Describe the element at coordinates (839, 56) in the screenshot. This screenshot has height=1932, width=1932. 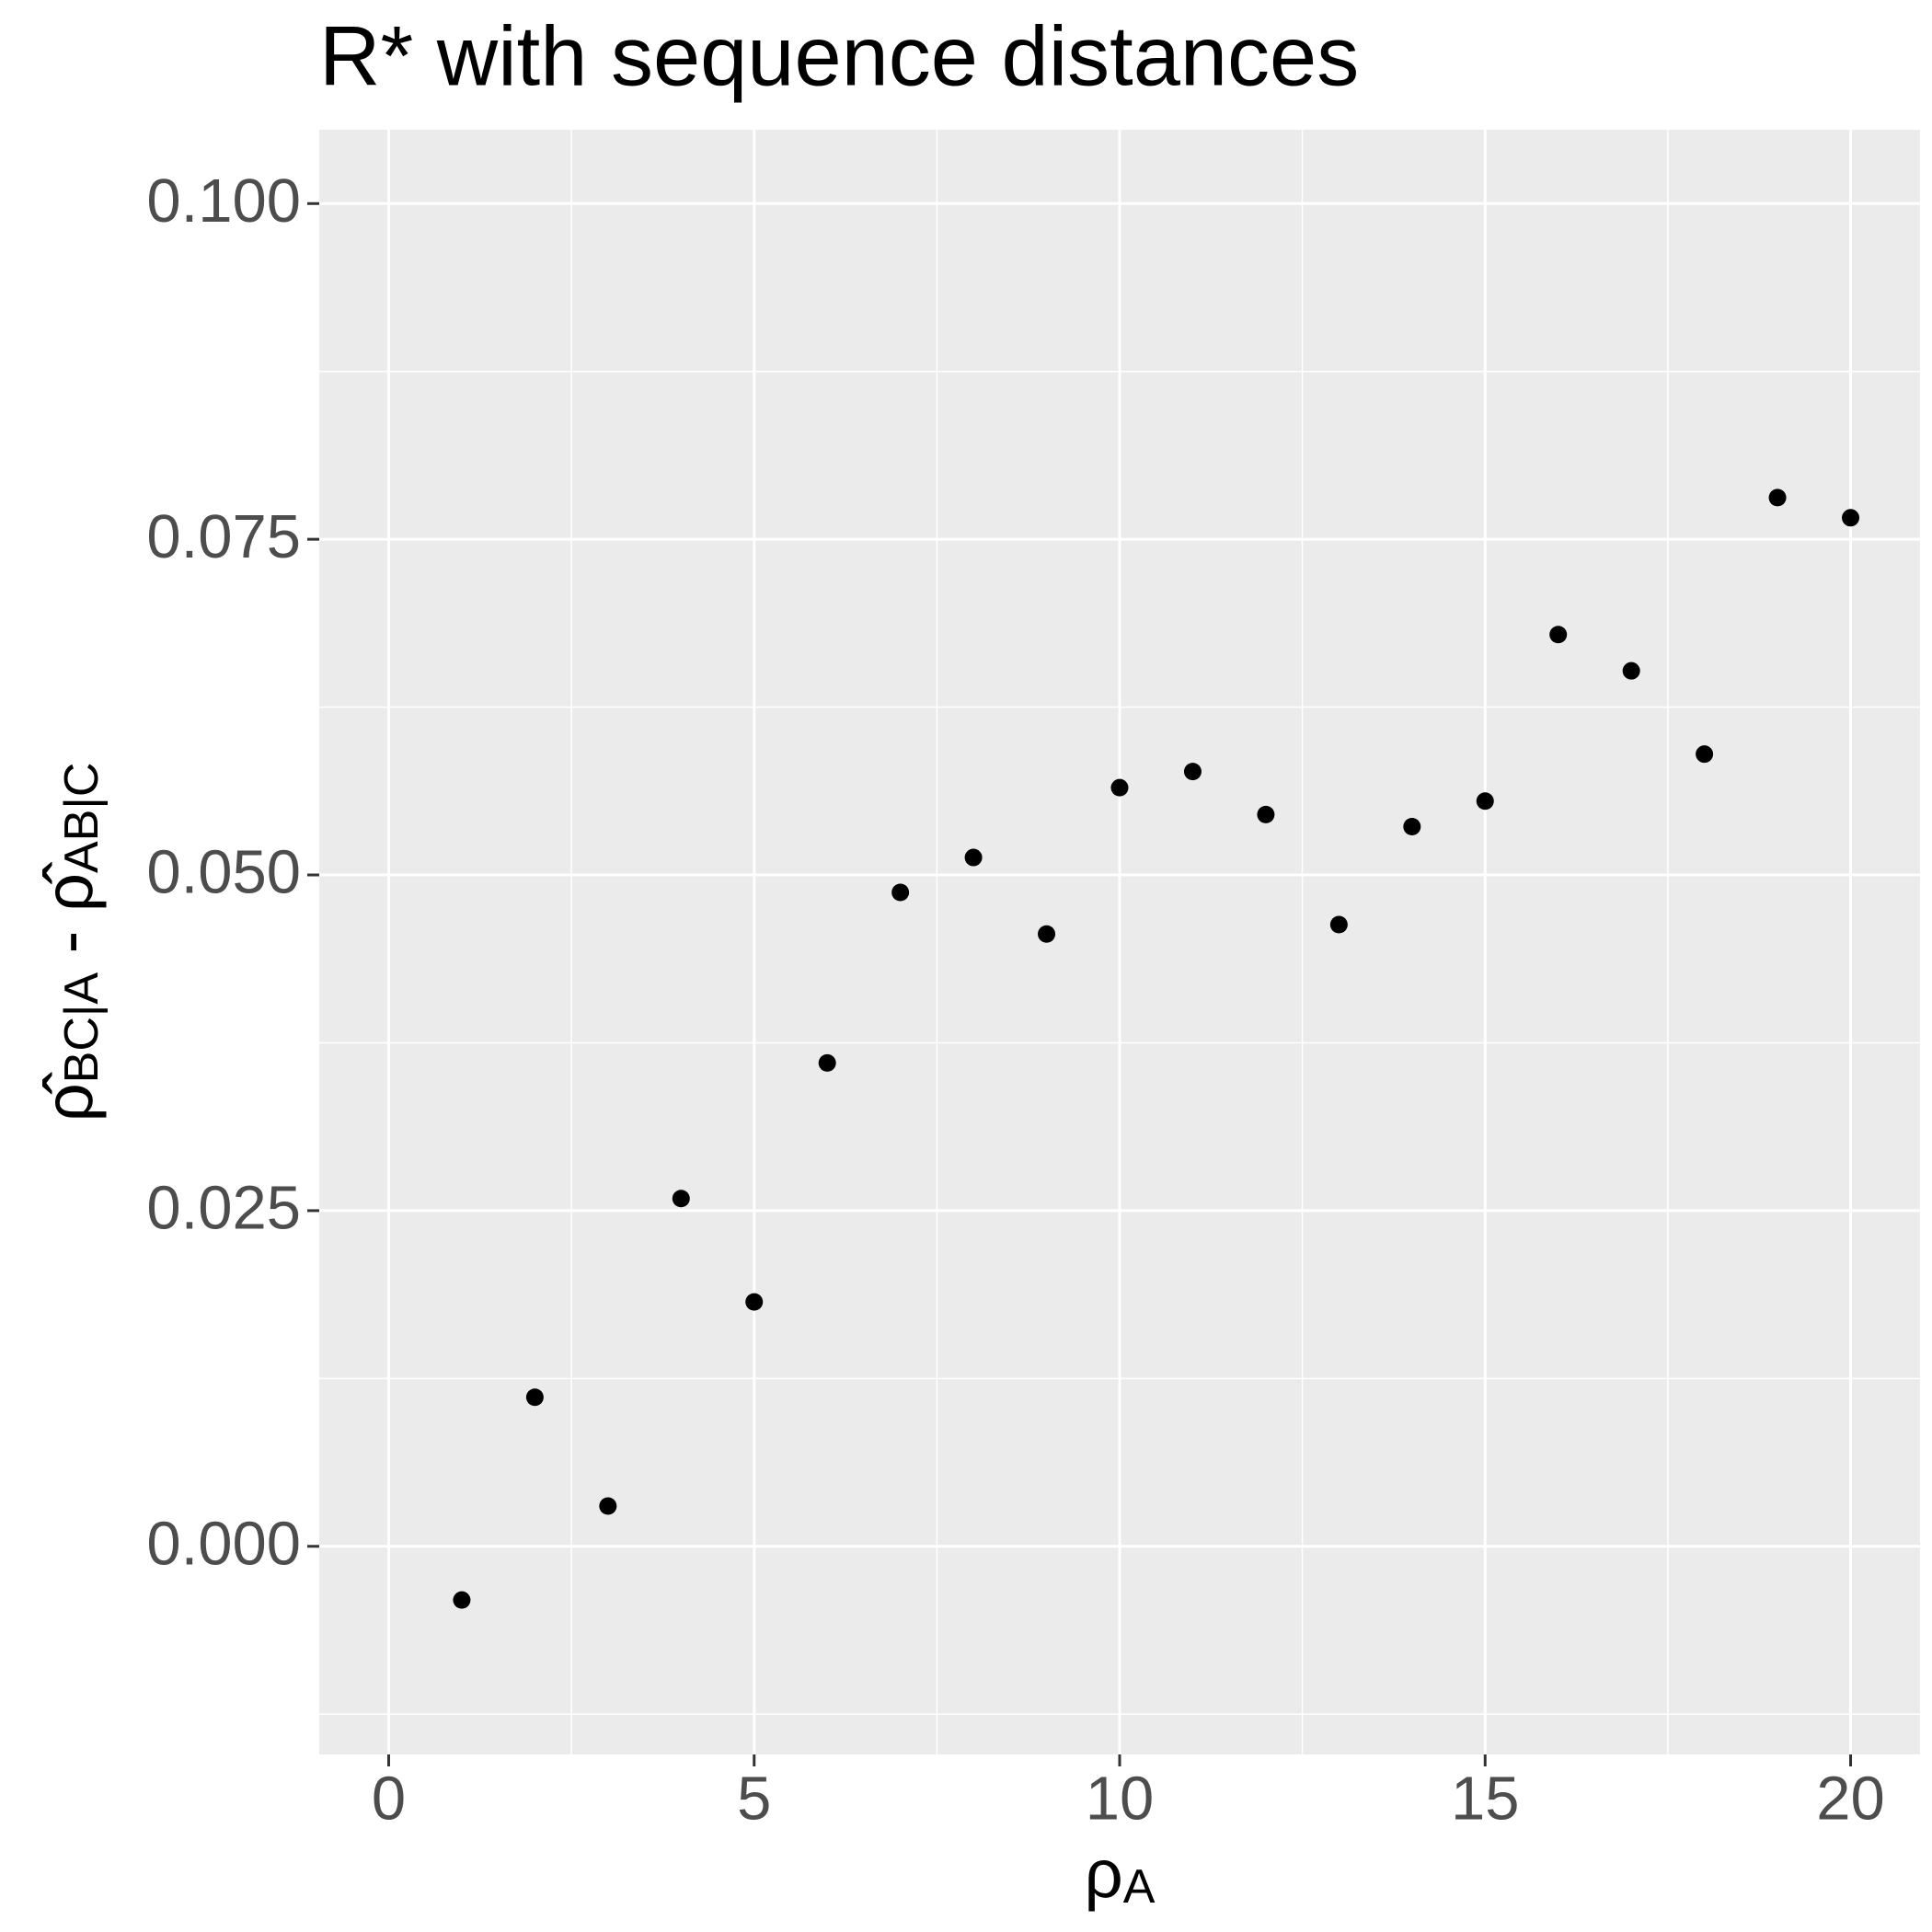
I see `chart-title: R* with sequence distances` at that location.